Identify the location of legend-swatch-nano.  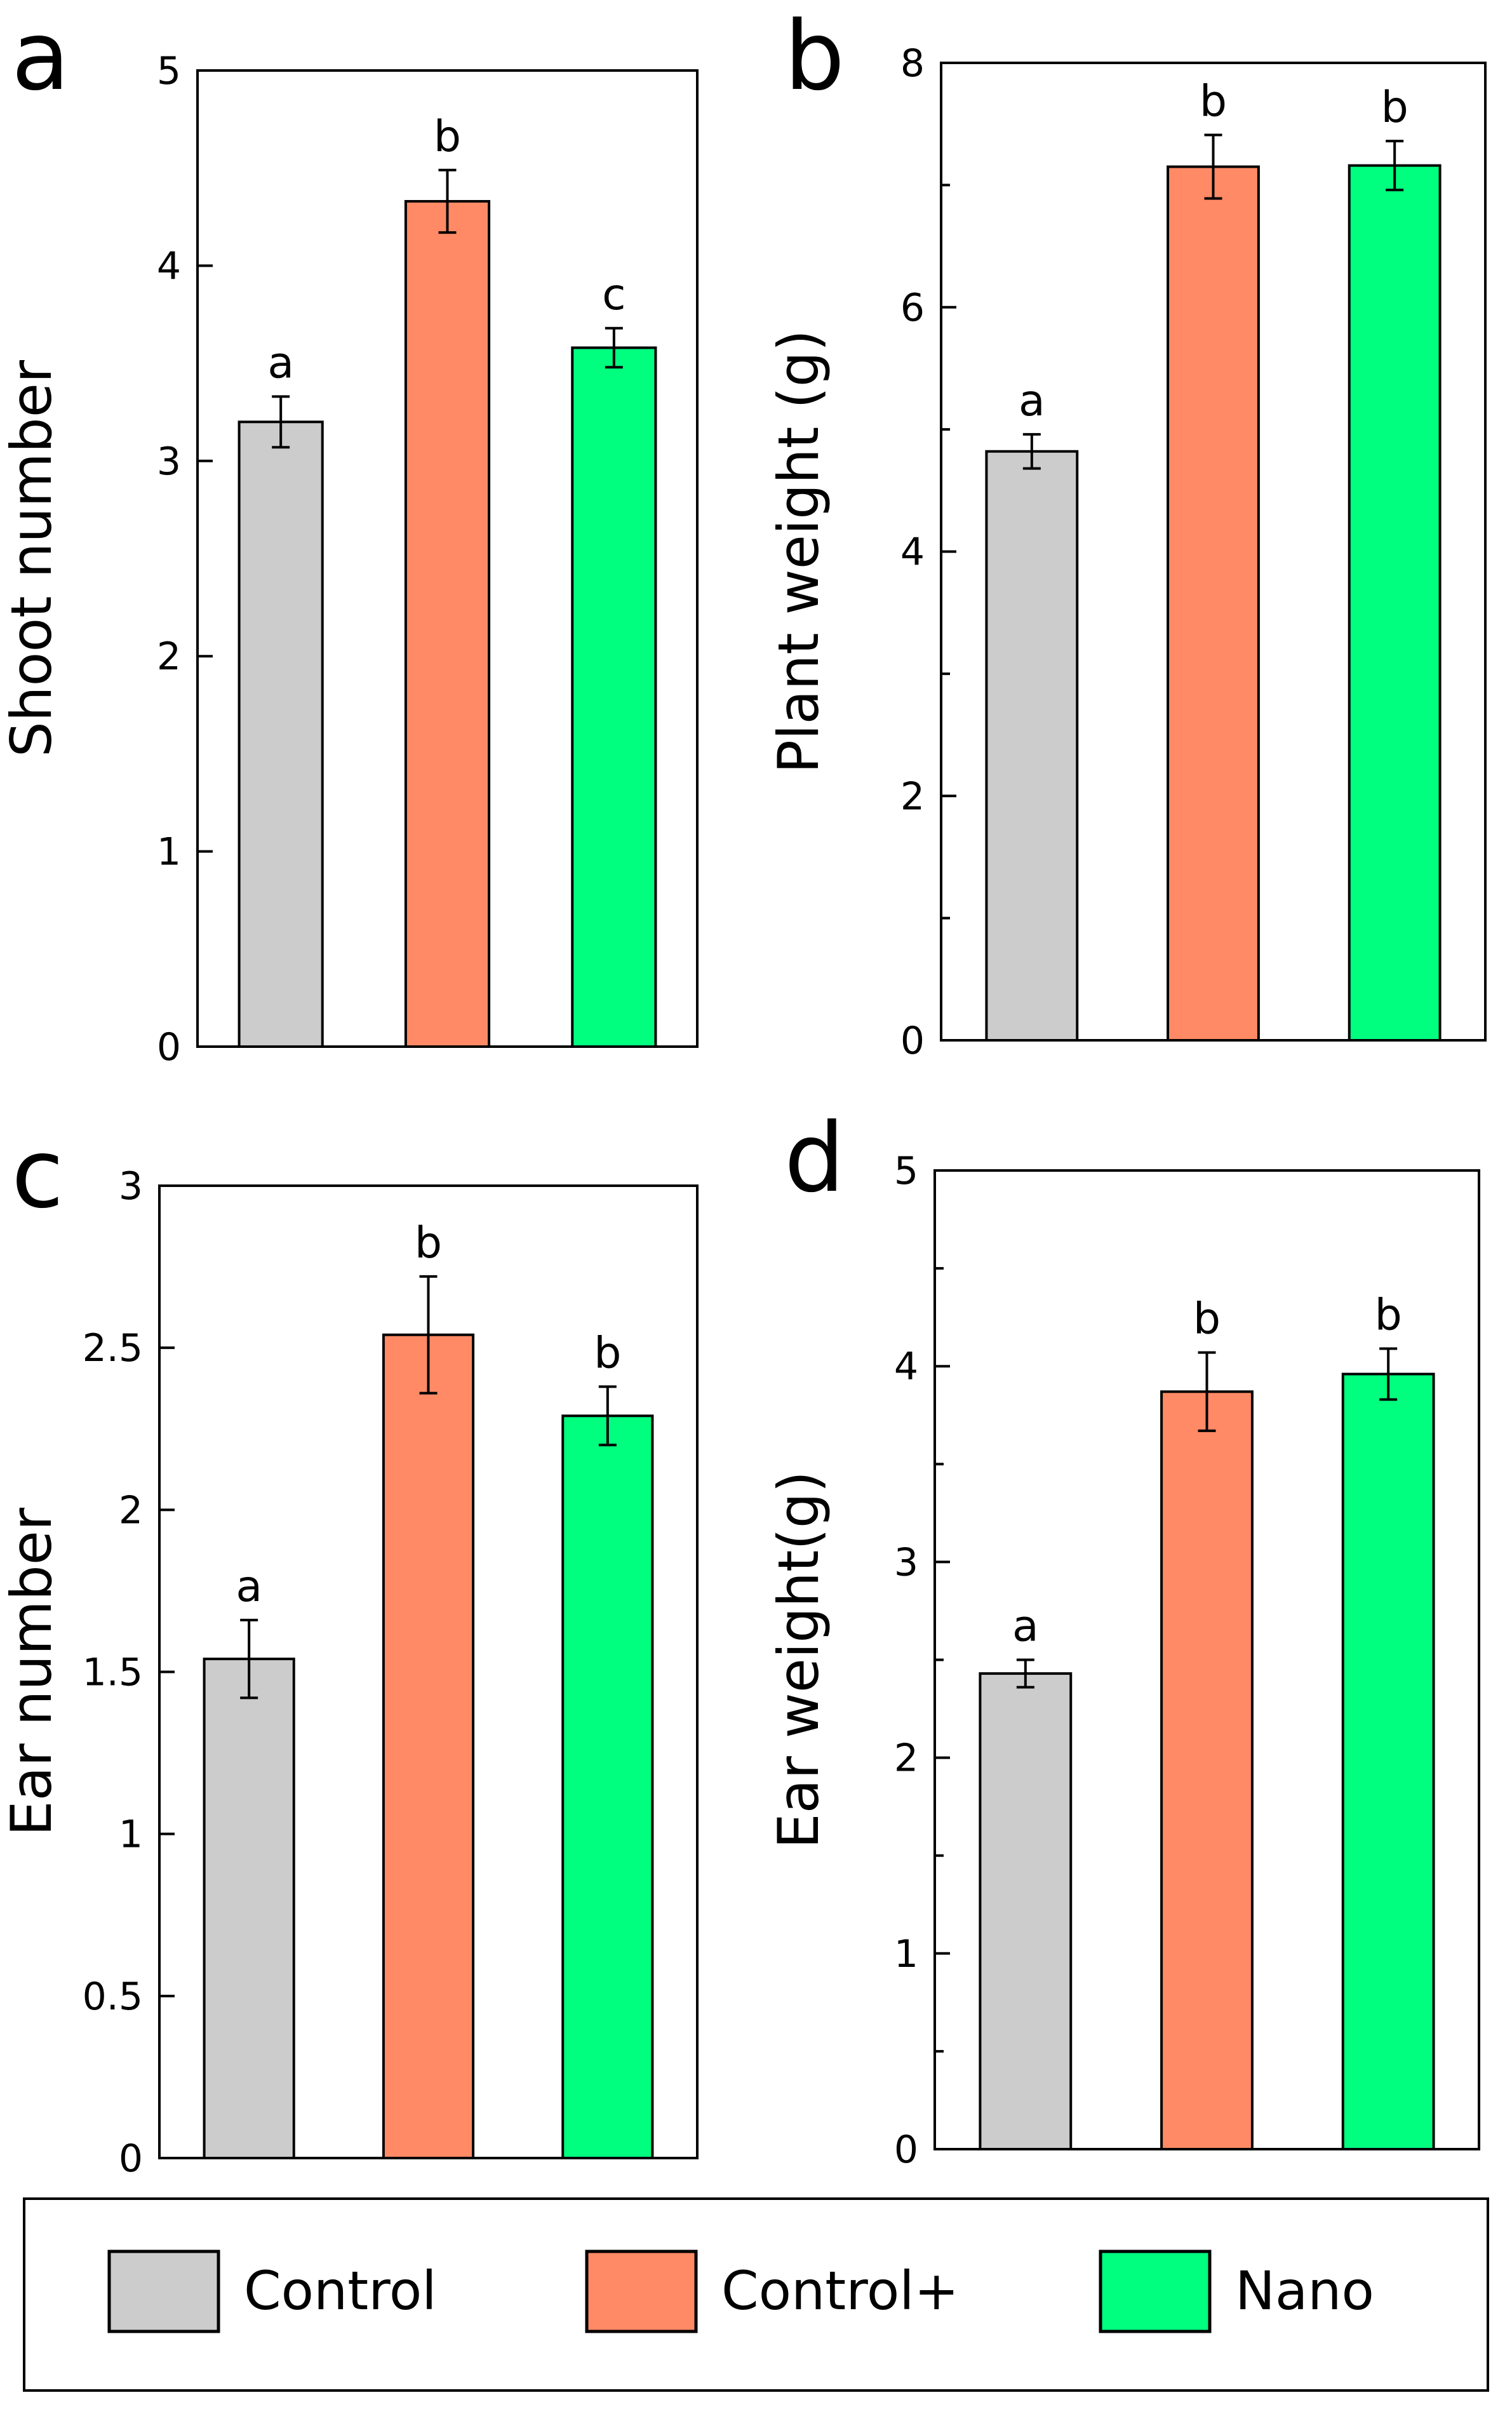
(1155, 2291).